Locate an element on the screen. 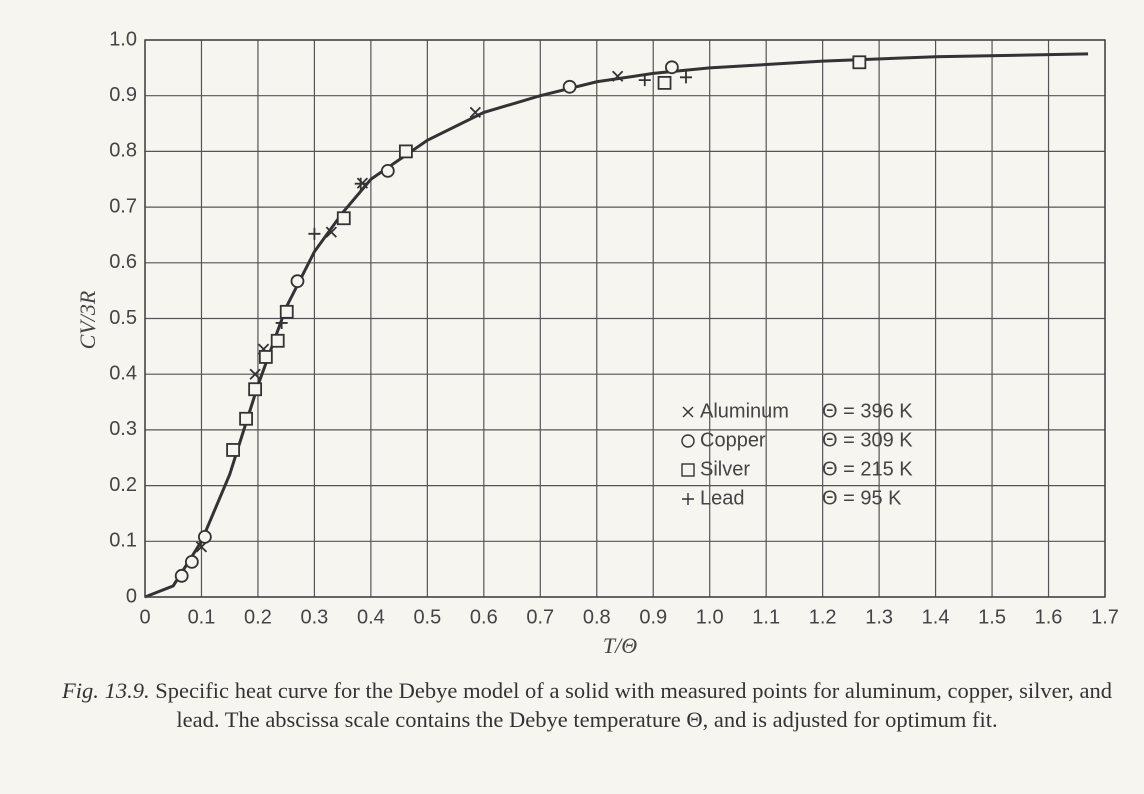 The image size is (1144, 794). legend-label: Copper is located at coordinates (733, 440).